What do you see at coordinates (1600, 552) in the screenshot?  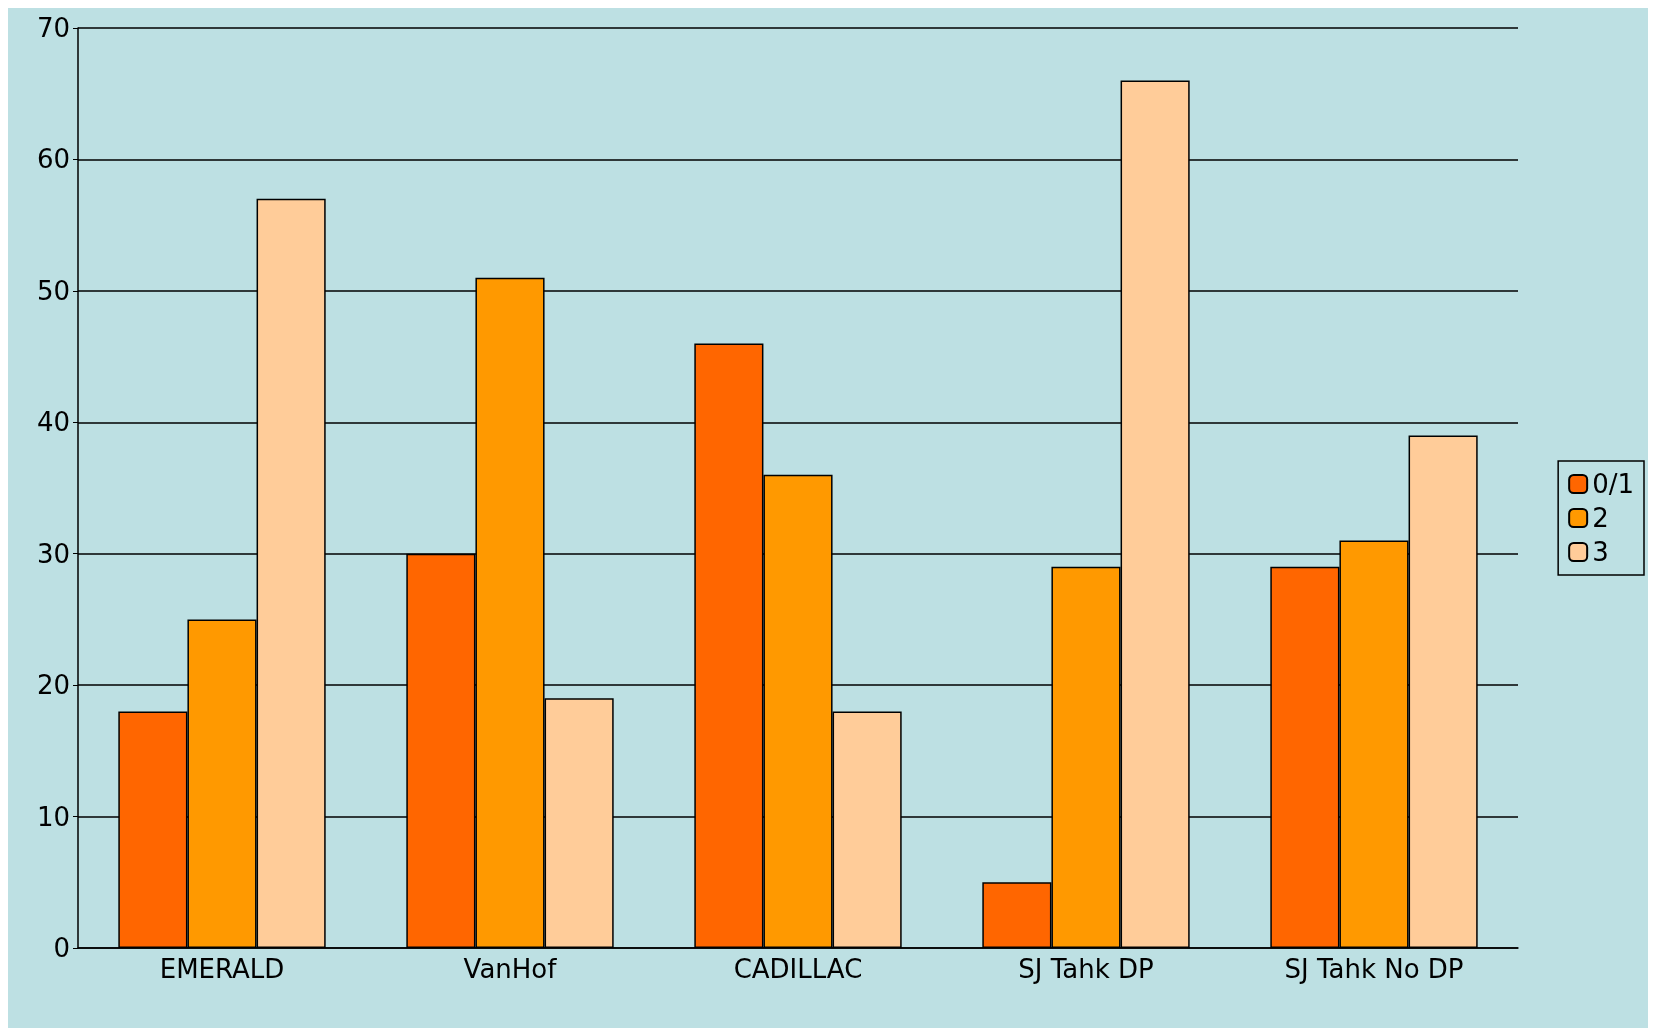 I see `legend-label: 3` at bounding box center [1600, 552].